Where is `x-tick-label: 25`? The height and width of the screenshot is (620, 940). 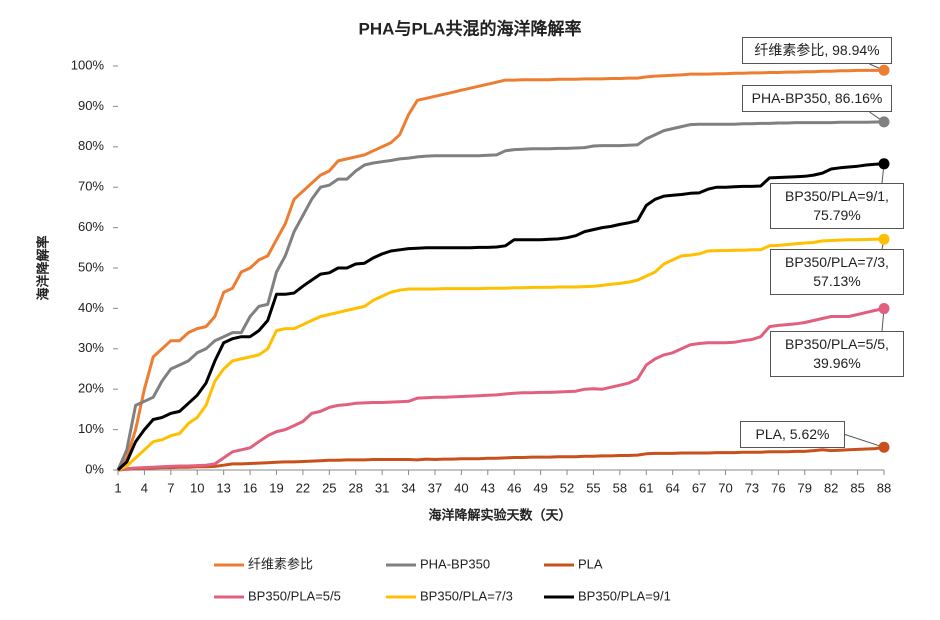 x-tick-label: 25 is located at coordinates (329, 487).